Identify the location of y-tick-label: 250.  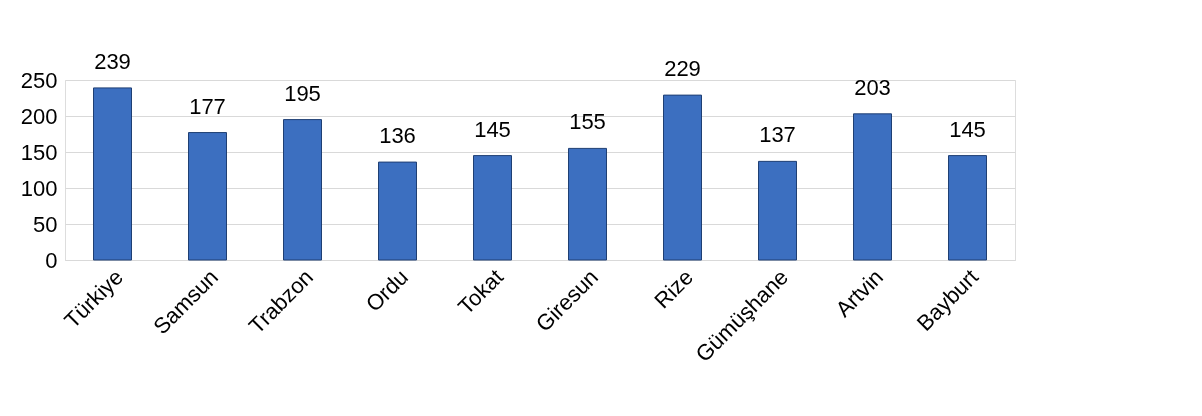
(39, 80).